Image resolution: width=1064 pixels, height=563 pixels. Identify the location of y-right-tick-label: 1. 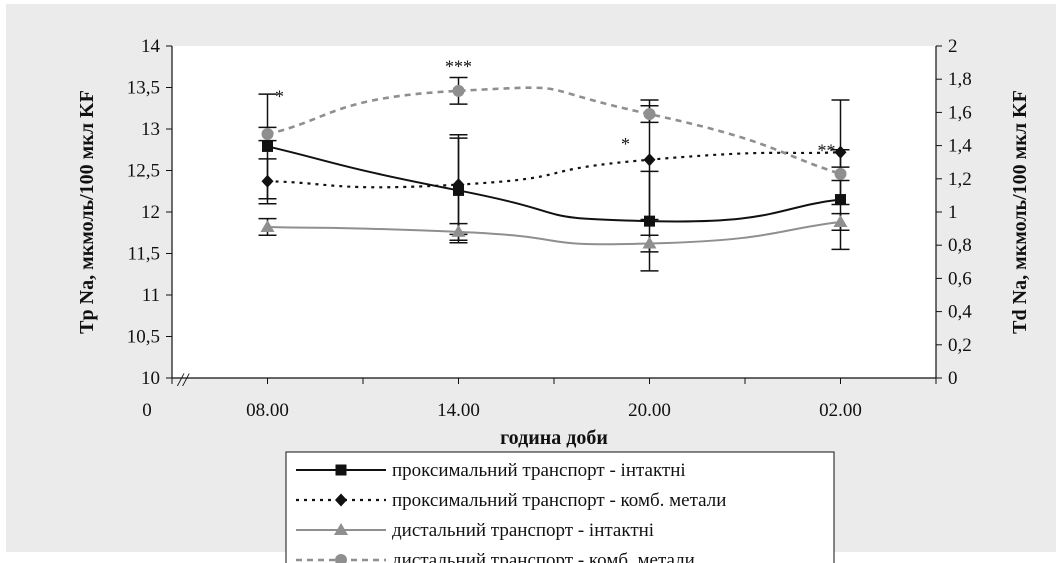
(953, 212).